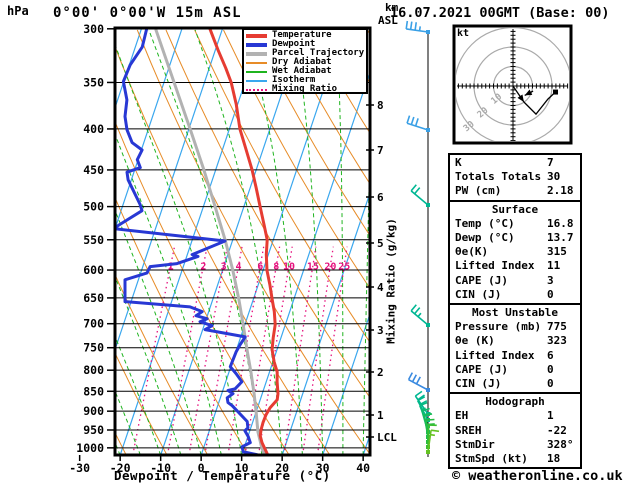  I want to click on legend-item: Mixing Ratio, so click(306, 89).